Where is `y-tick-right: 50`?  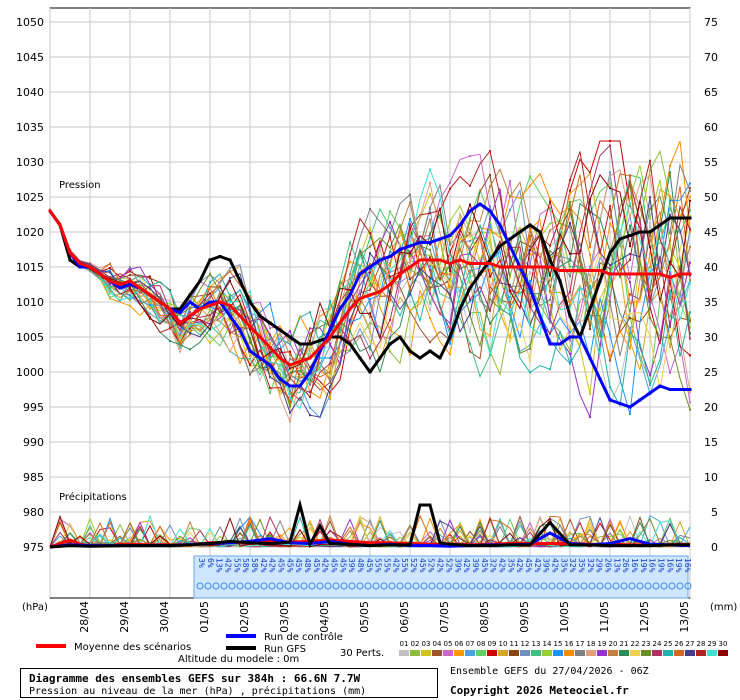 y-tick-right: 50 is located at coordinates (711, 197).